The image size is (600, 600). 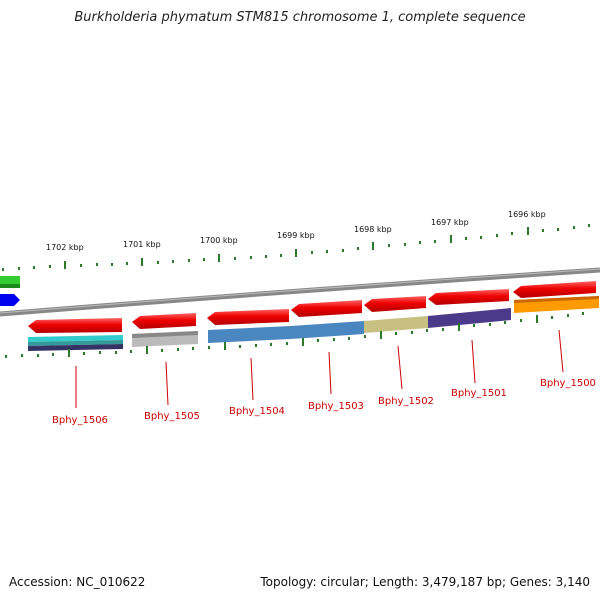 What do you see at coordinates (80, 420) in the screenshot?
I see `gene-label-1506: Bphy_1506` at bounding box center [80, 420].